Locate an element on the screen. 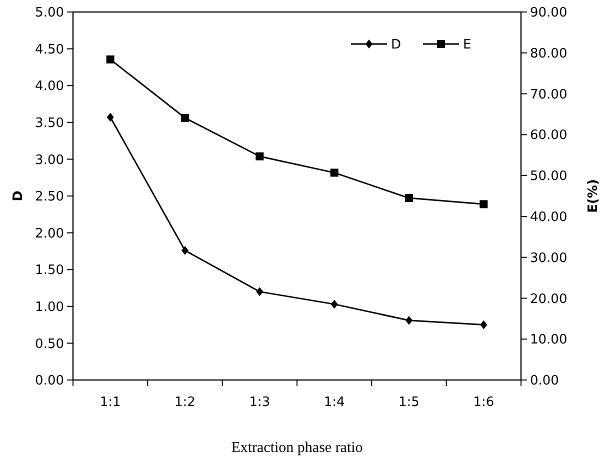  x-tick-label: 1:4 is located at coordinates (334, 402).